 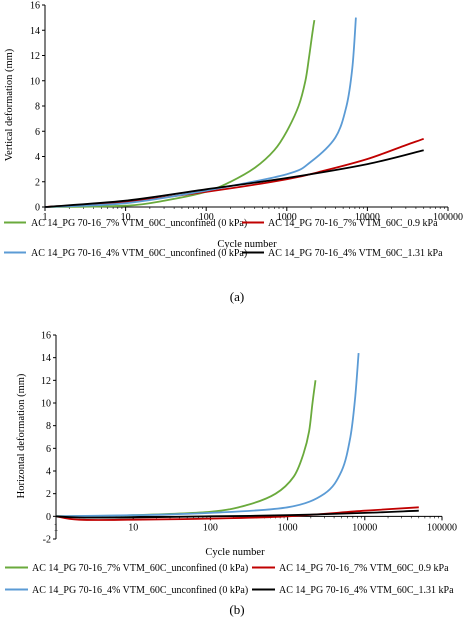 I want to click on y-axis-label-a: Vertical deformation (mm), so click(x=9, y=104).